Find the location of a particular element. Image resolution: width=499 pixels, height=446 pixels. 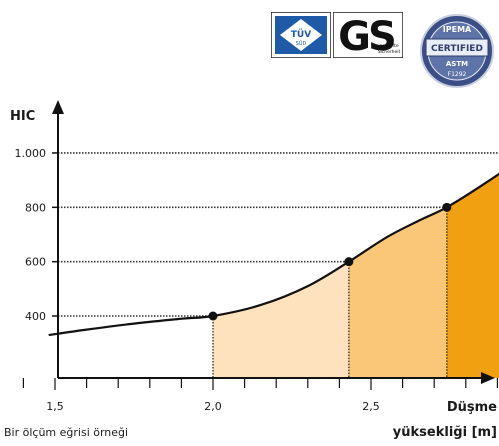

ipema-mid-text: ASTM is located at coordinates (457, 64).